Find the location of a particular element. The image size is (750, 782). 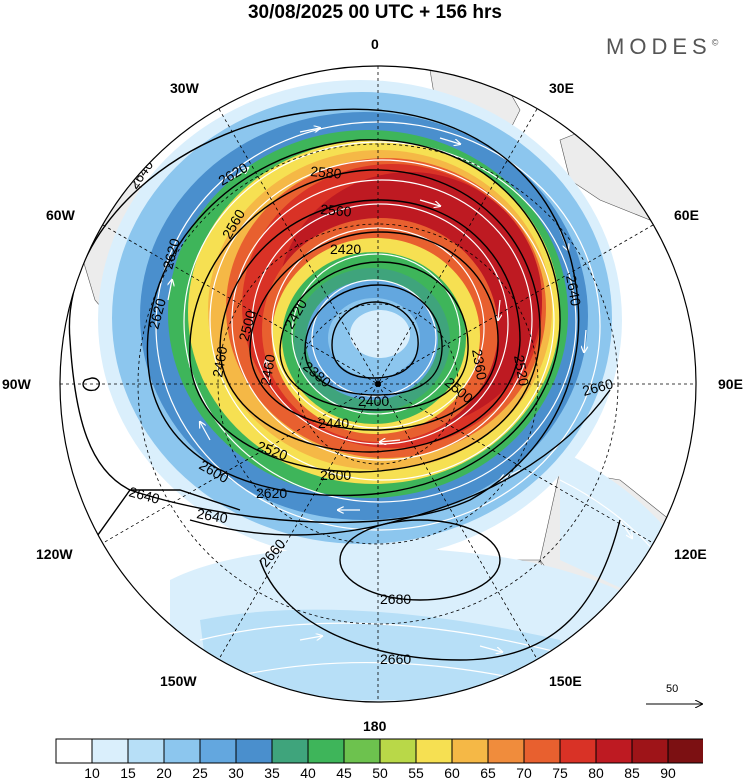

colorbar-tick-label: 80 is located at coordinates (596, 773).